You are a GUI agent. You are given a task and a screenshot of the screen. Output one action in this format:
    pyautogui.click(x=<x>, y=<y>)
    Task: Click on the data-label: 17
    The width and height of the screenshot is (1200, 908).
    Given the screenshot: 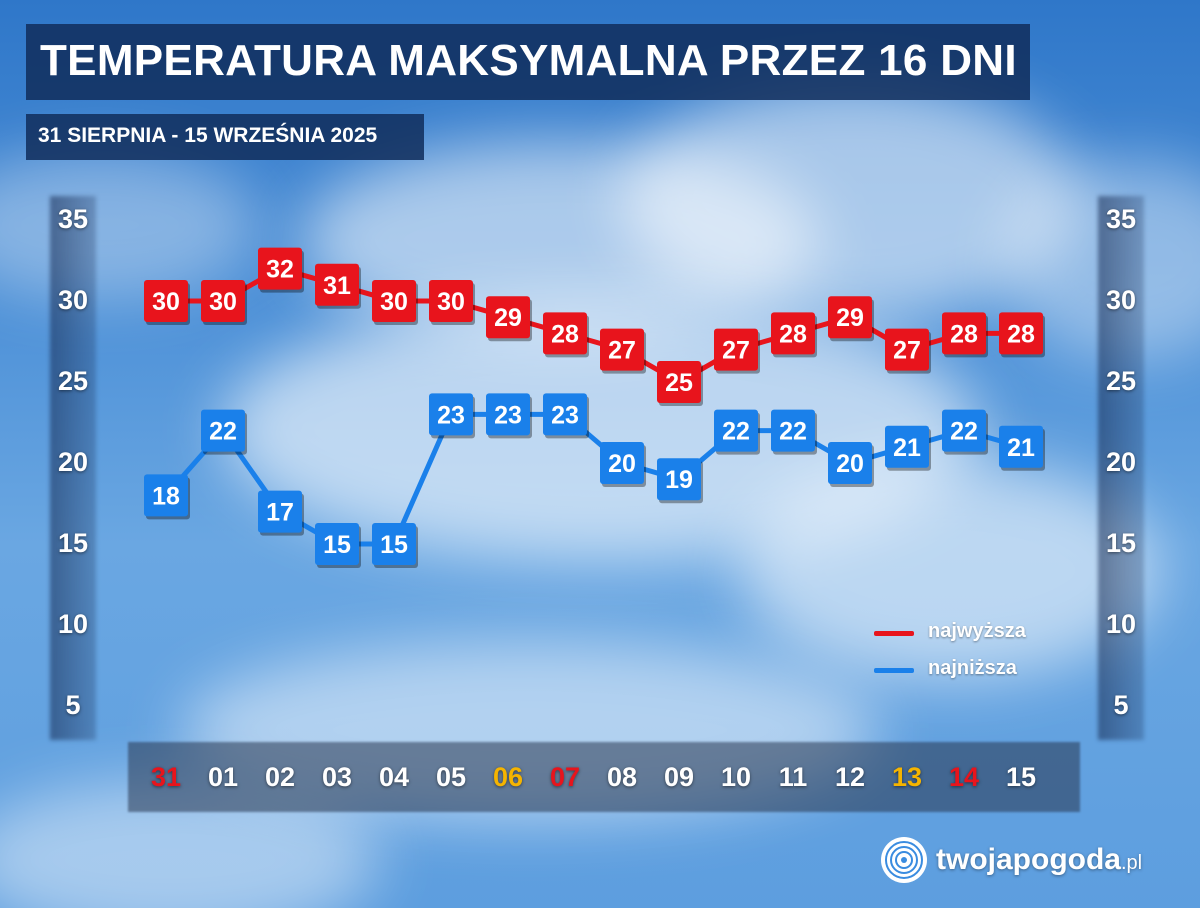 What is the action you would take?
    pyautogui.click(x=280, y=513)
    